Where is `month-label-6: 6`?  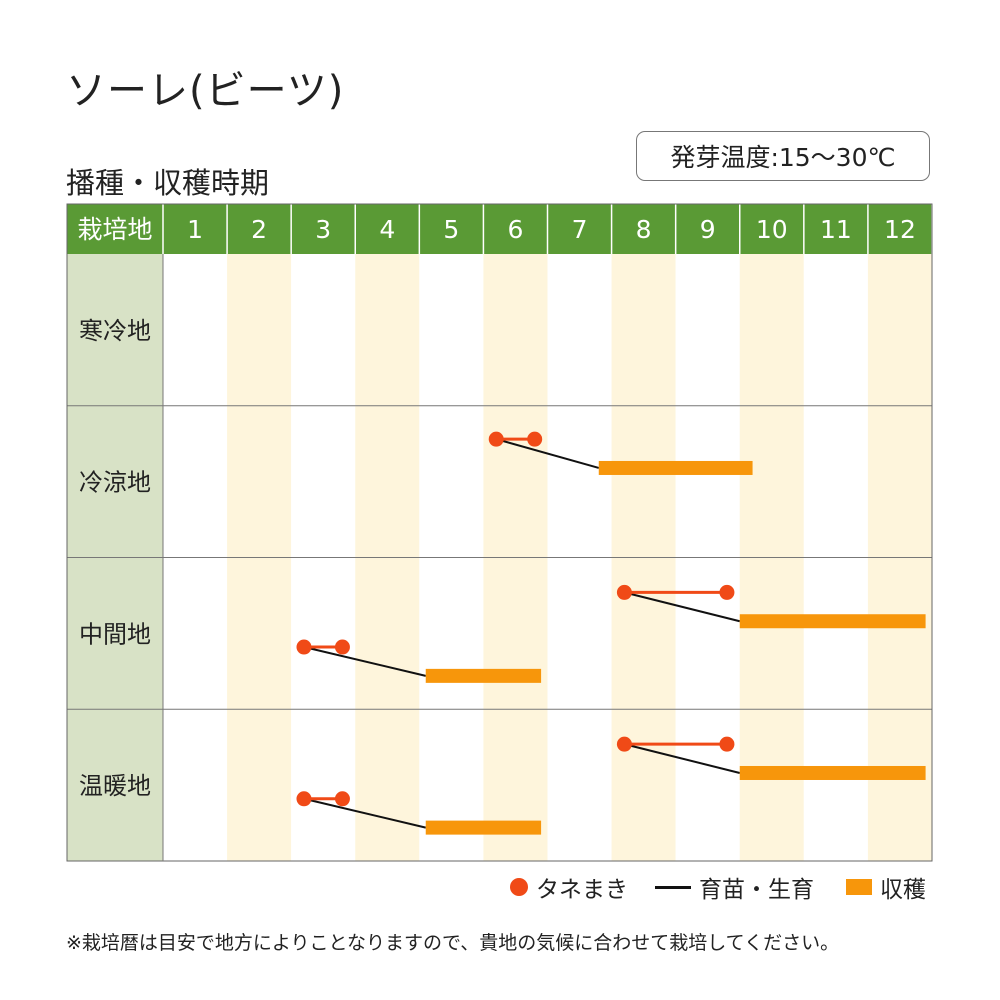
month-label-6: 6 is located at coordinates (516, 229).